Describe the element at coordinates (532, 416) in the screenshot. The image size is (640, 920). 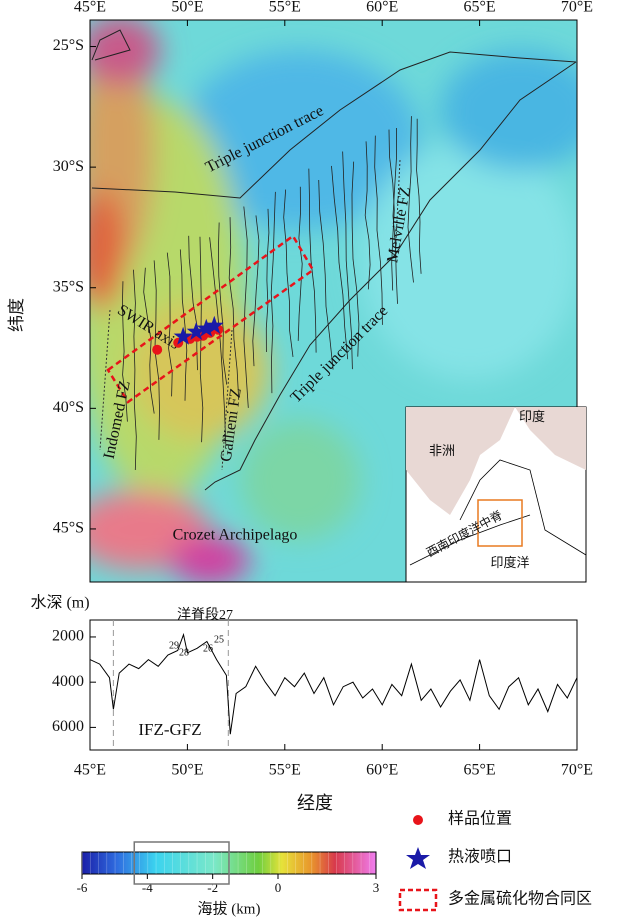
I see `inset-label: 印度` at that location.